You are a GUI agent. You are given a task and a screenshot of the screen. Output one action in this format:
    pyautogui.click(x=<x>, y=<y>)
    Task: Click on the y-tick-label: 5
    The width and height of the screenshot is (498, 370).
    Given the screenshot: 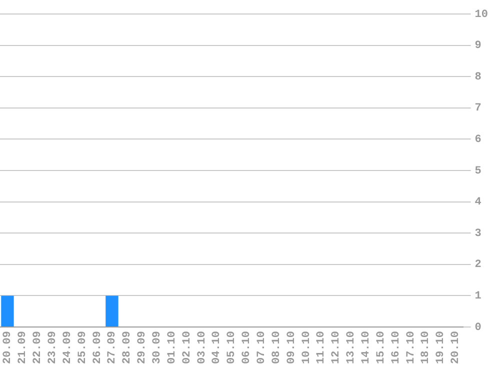 What is the action you would take?
    pyautogui.click(x=478, y=171)
    